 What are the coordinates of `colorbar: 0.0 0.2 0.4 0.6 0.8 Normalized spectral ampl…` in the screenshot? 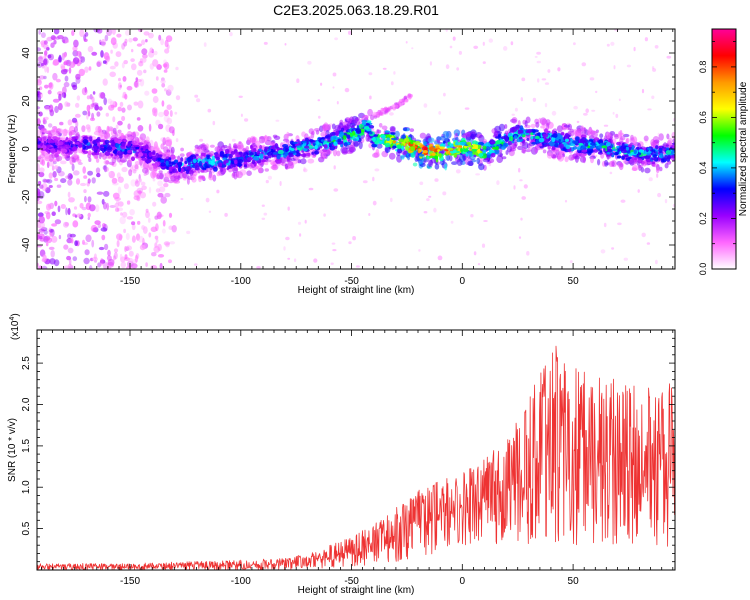 It's located at (723, 151).